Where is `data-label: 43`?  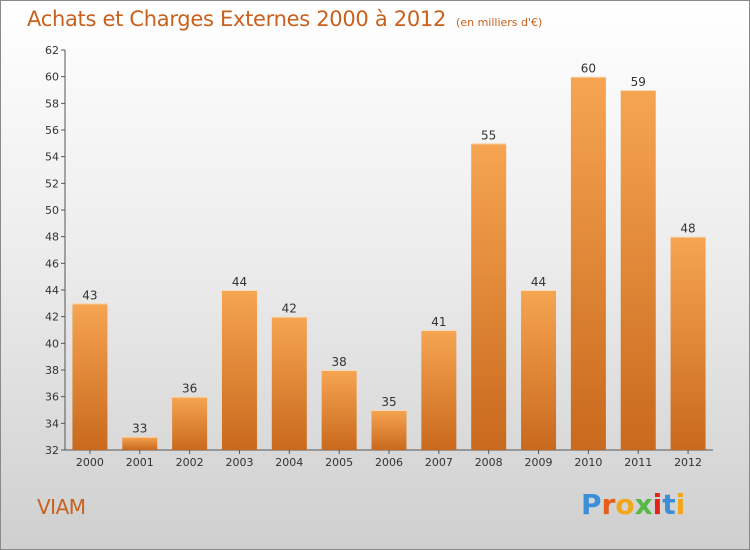
data-label: 43 is located at coordinates (89, 295).